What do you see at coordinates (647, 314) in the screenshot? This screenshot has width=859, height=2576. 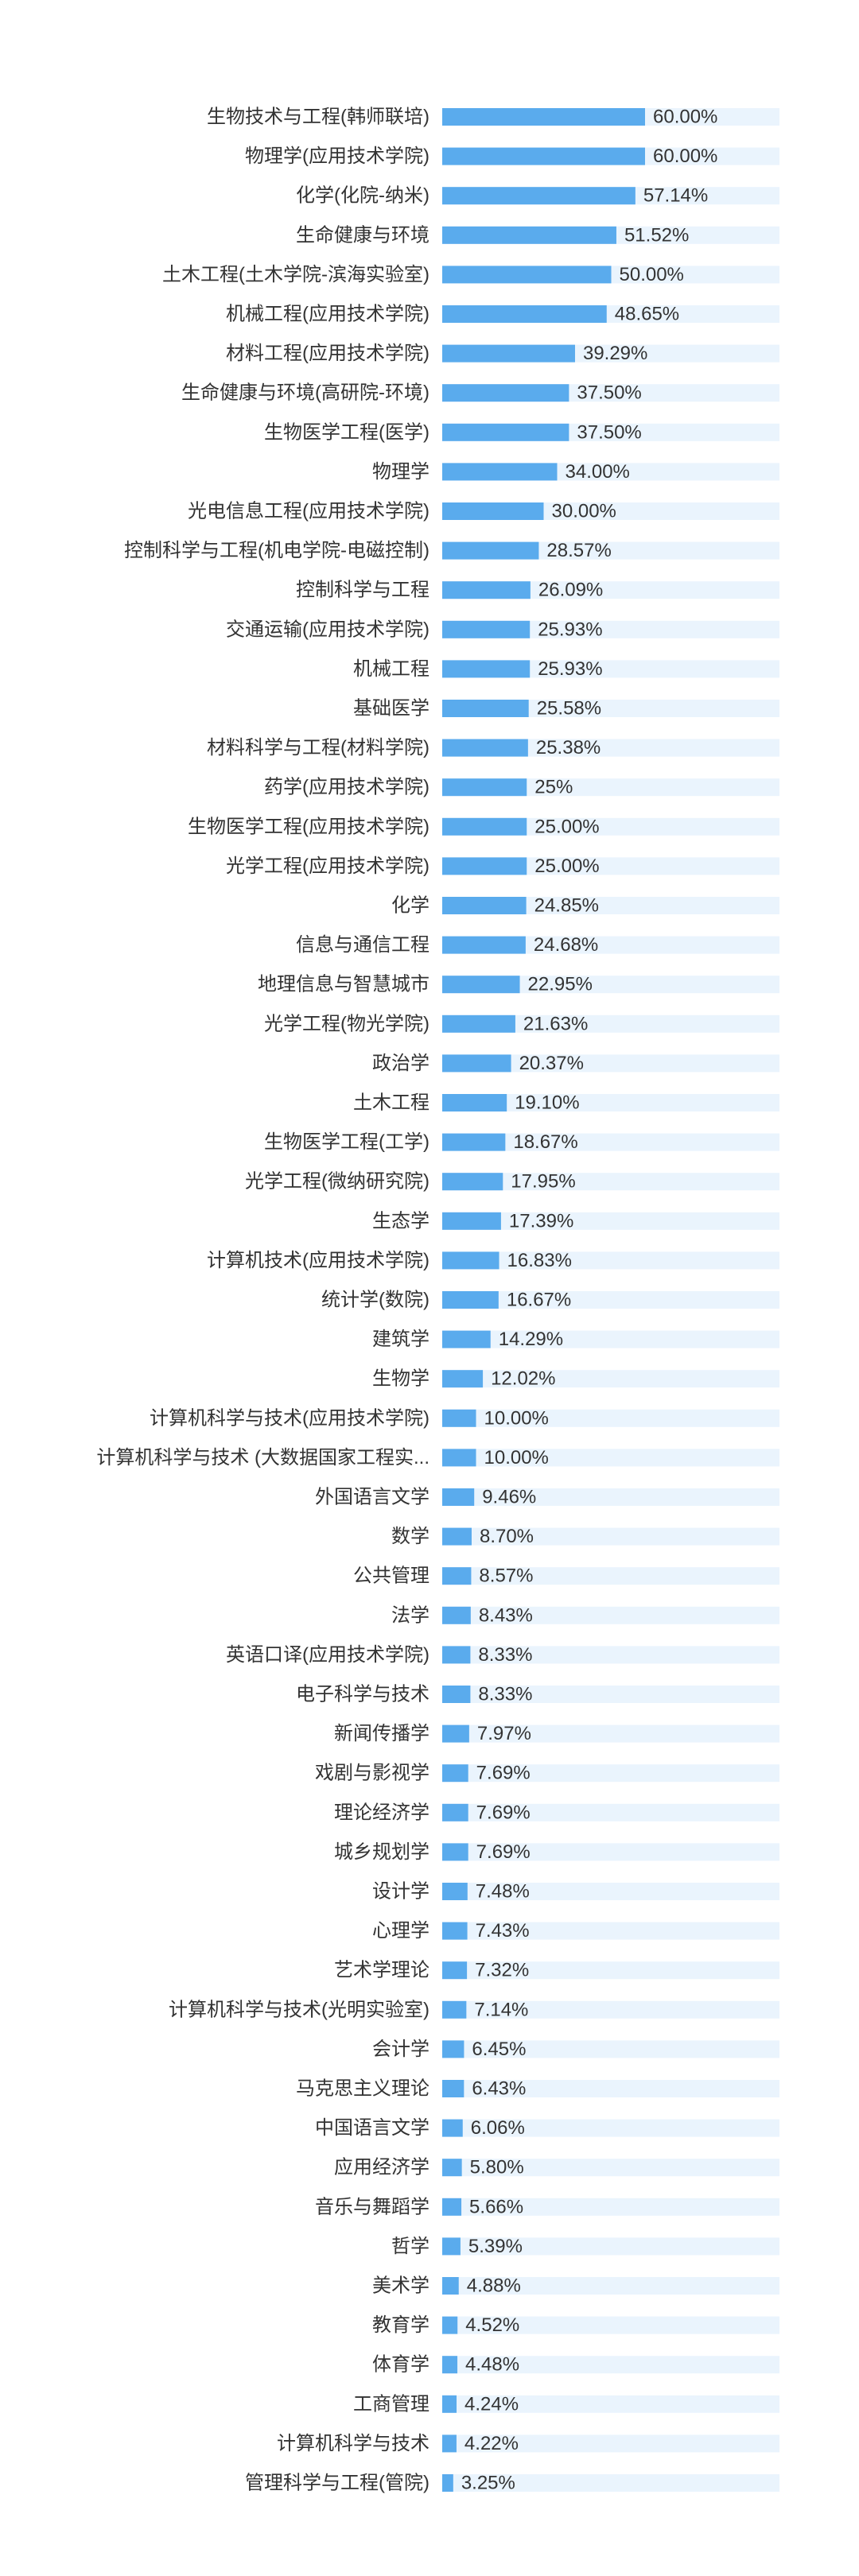 I see `value-label: 48.65%` at bounding box center [647, 314].